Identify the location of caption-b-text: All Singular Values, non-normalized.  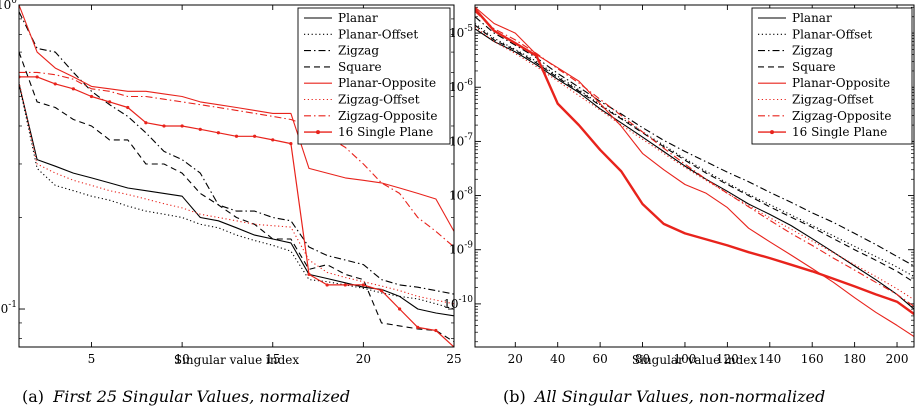
(680, 396).